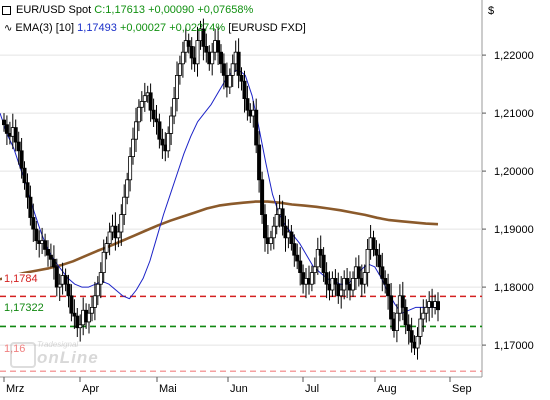 This screenshot has width=550, height=400. I want to click on y-tick-label: 1,18000, so click(514, 288).